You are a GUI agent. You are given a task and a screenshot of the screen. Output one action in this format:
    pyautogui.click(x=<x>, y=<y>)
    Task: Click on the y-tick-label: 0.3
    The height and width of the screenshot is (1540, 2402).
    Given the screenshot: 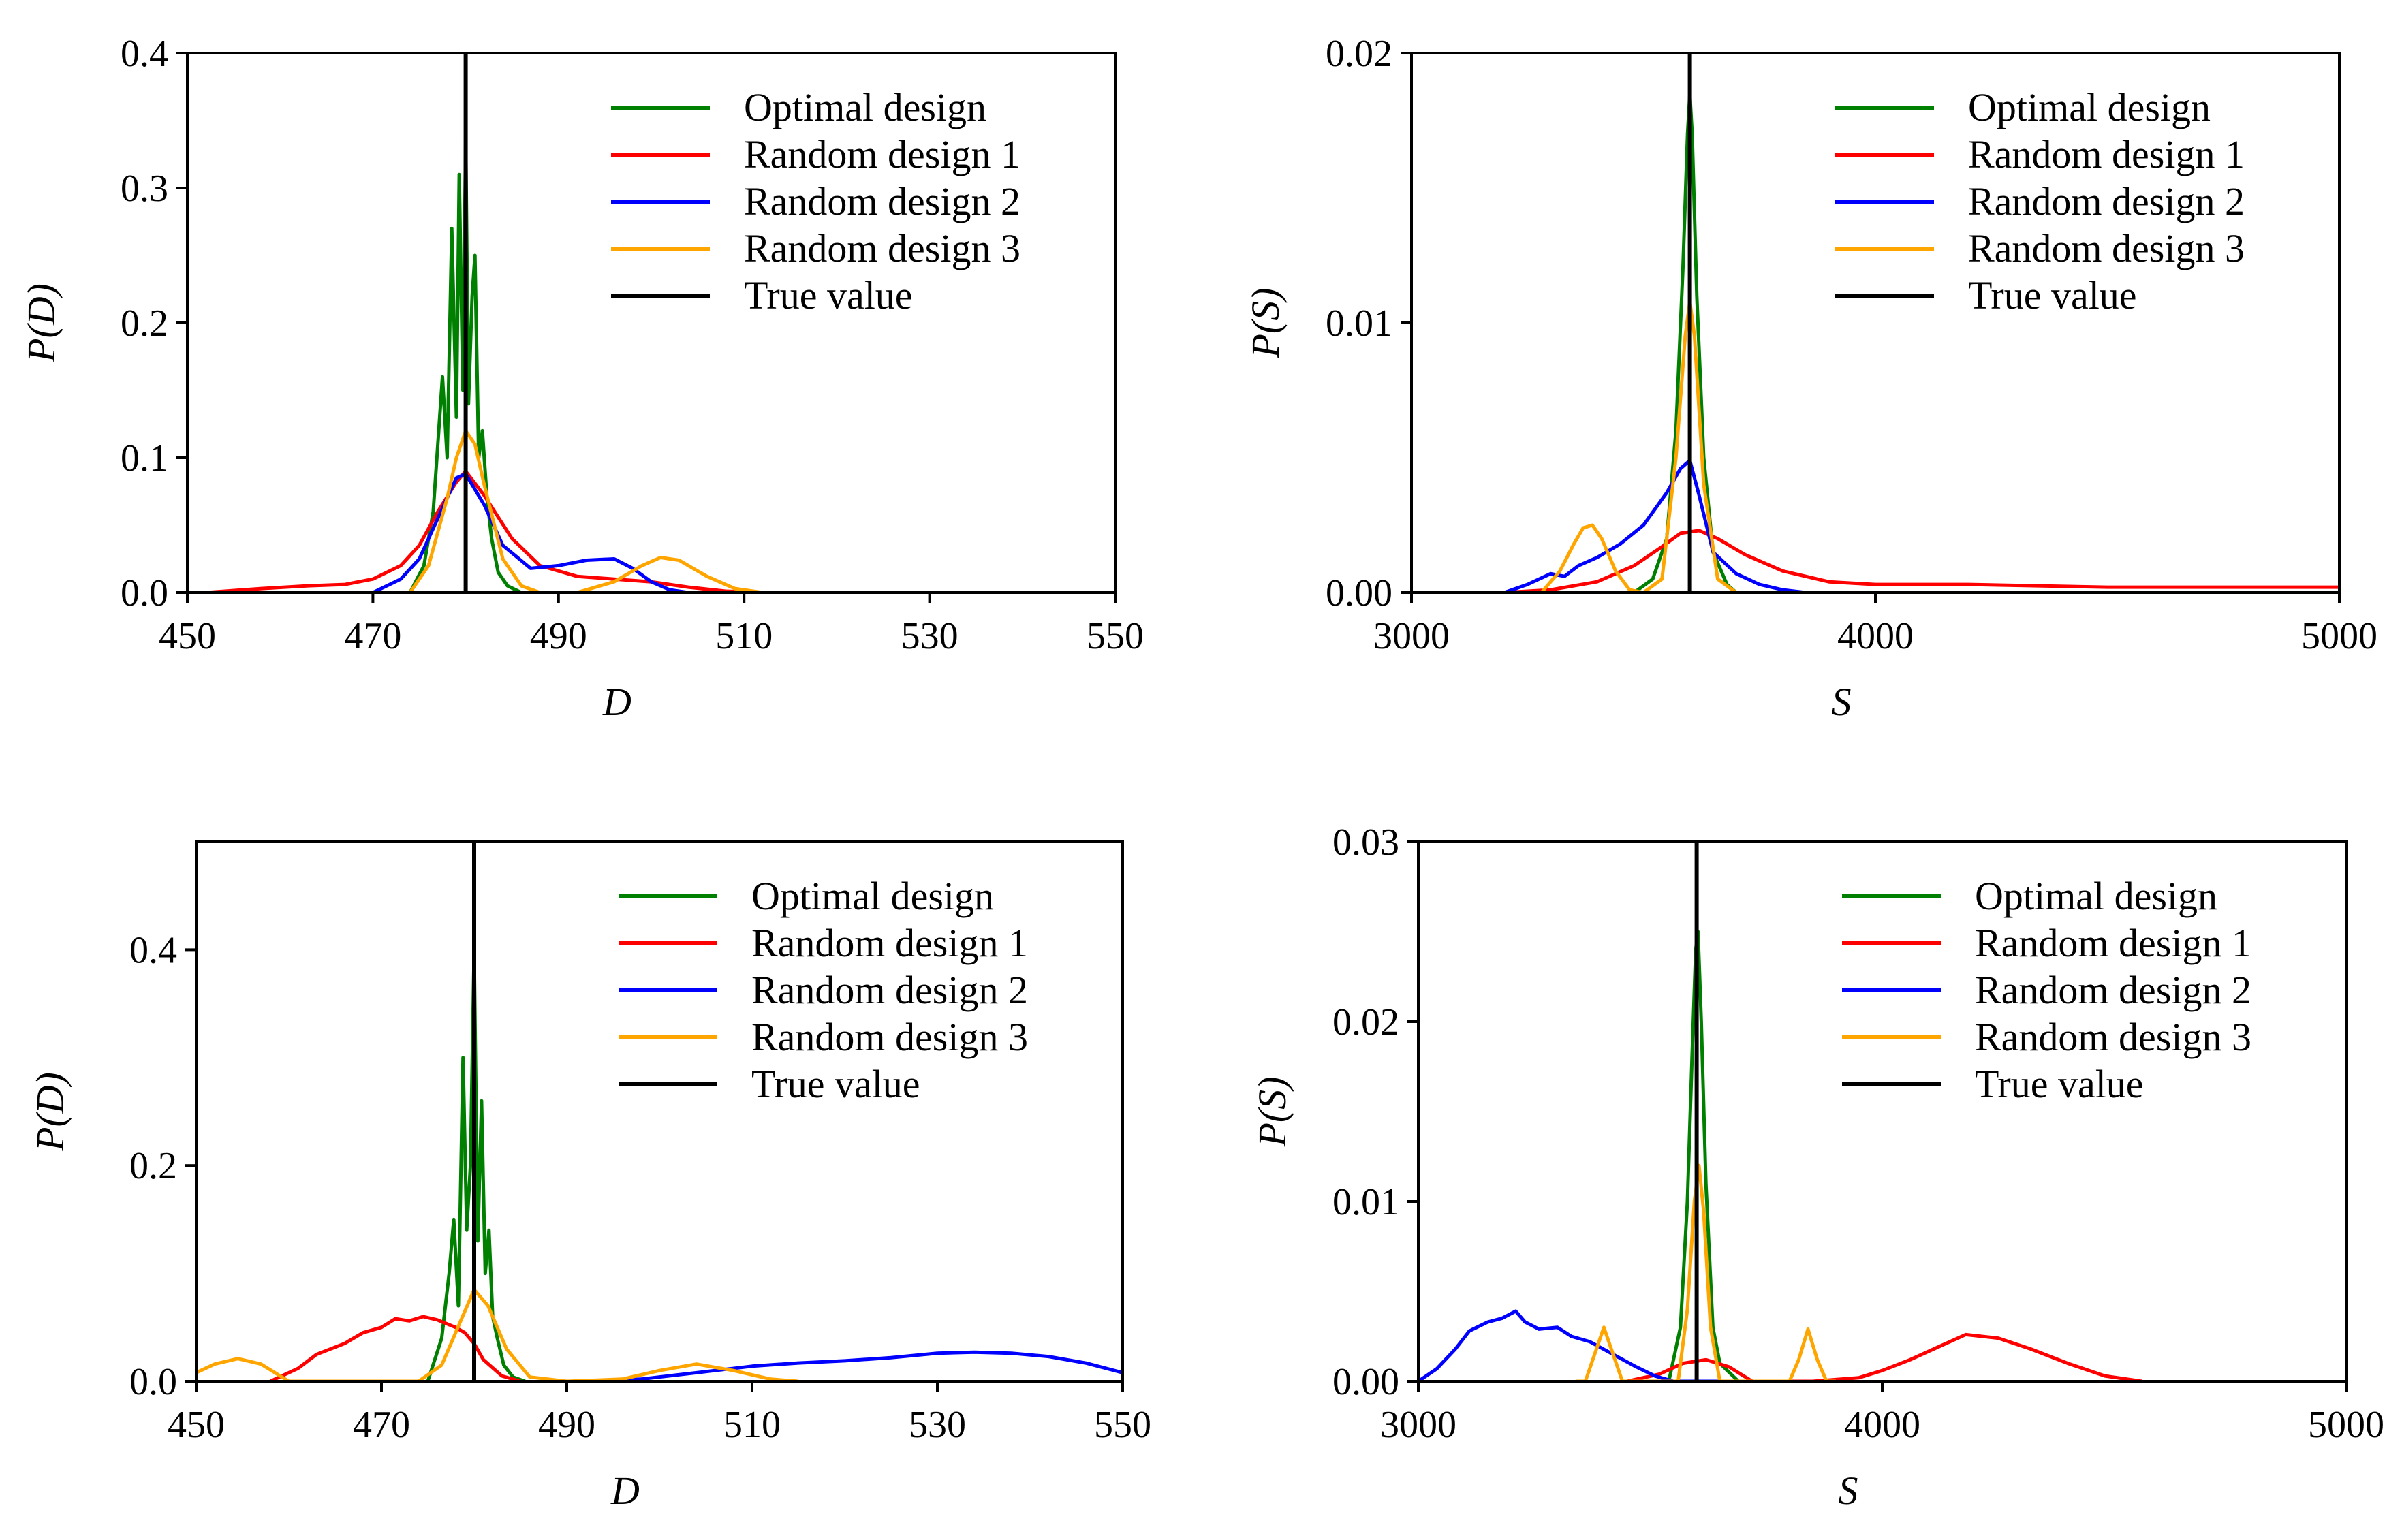 What is the action you would take?
    pyautogui.click(x=144, y=189)
    